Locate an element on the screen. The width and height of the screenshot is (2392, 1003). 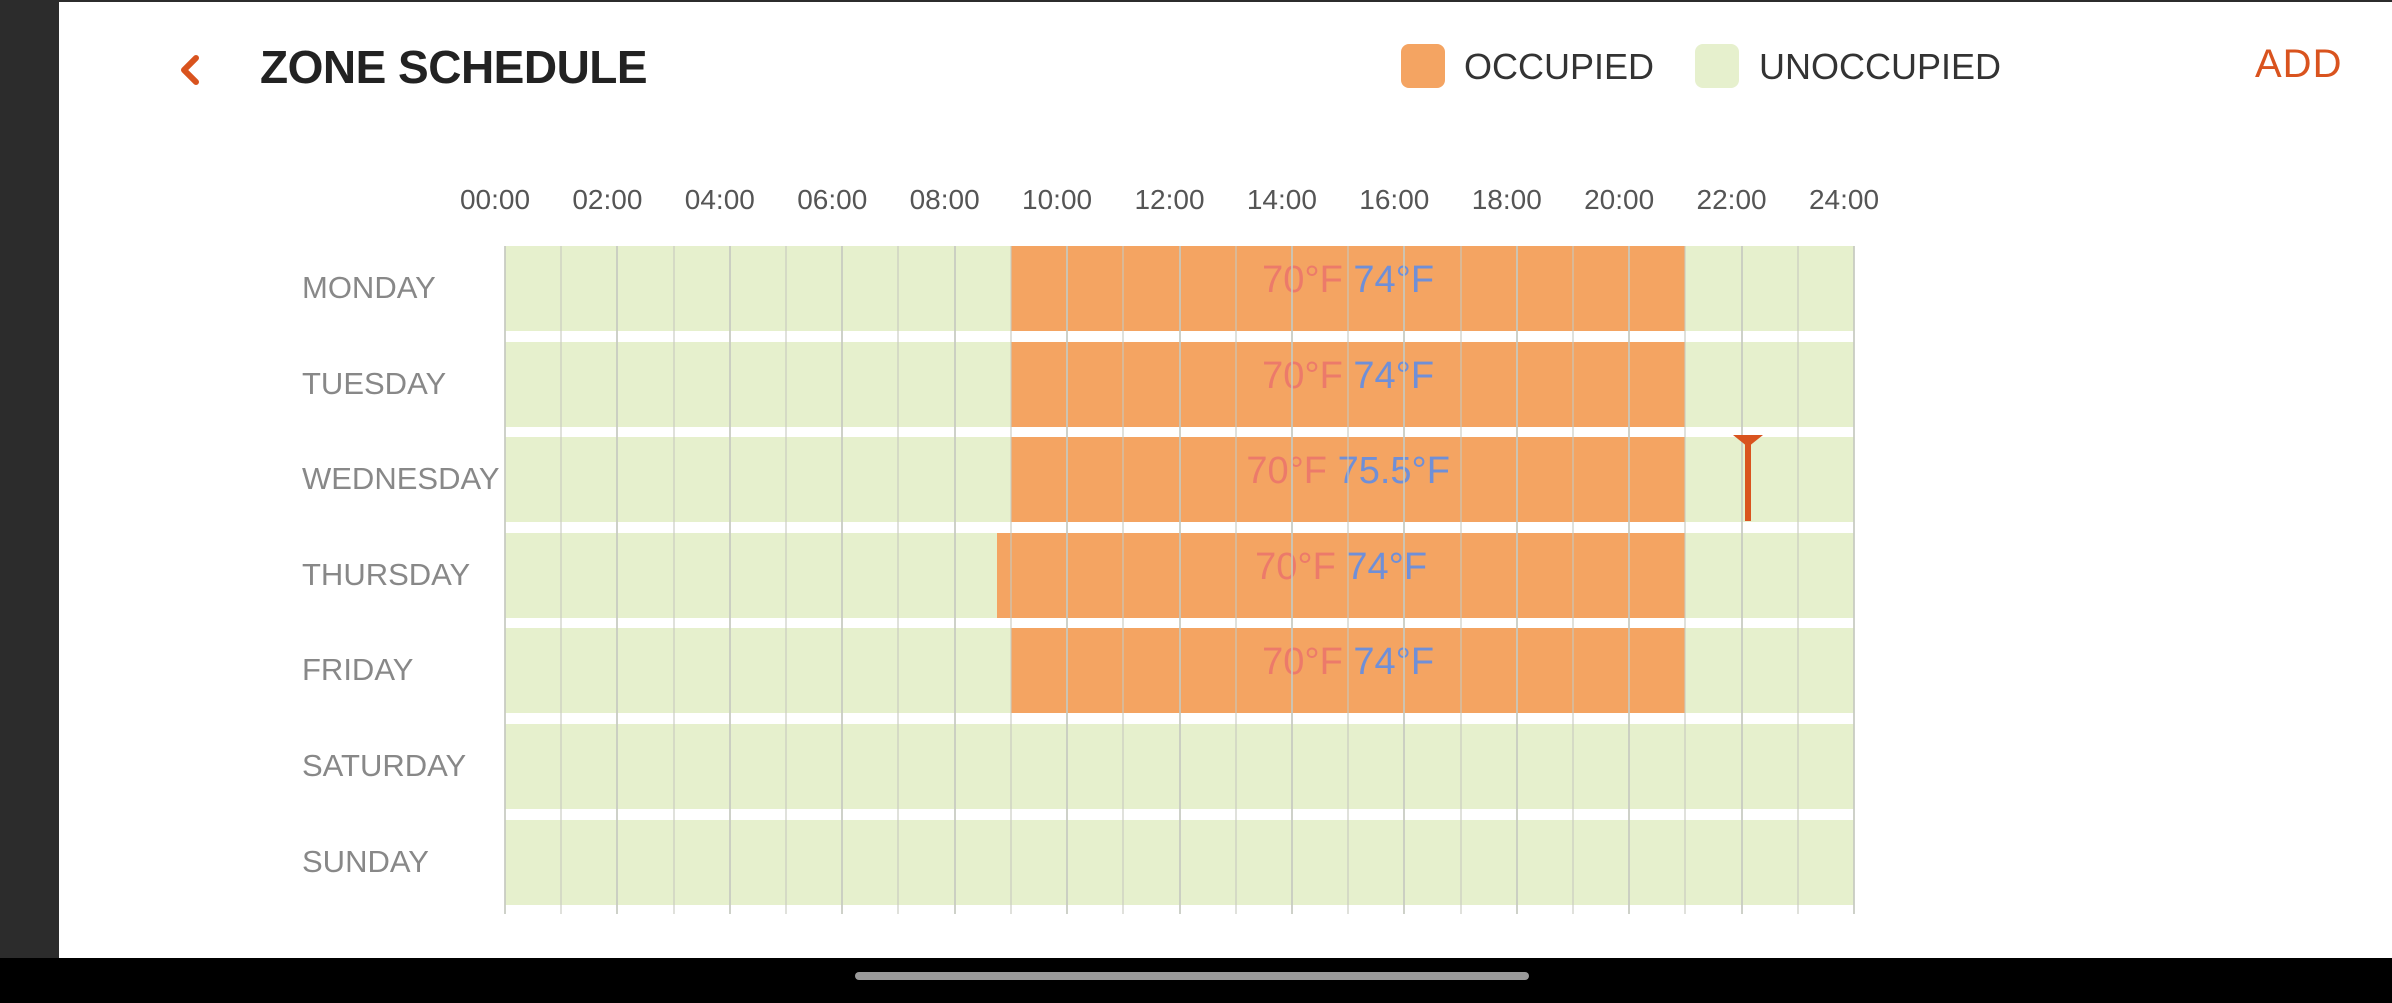
chevron-left-icon is located at coordinates (190, 70).